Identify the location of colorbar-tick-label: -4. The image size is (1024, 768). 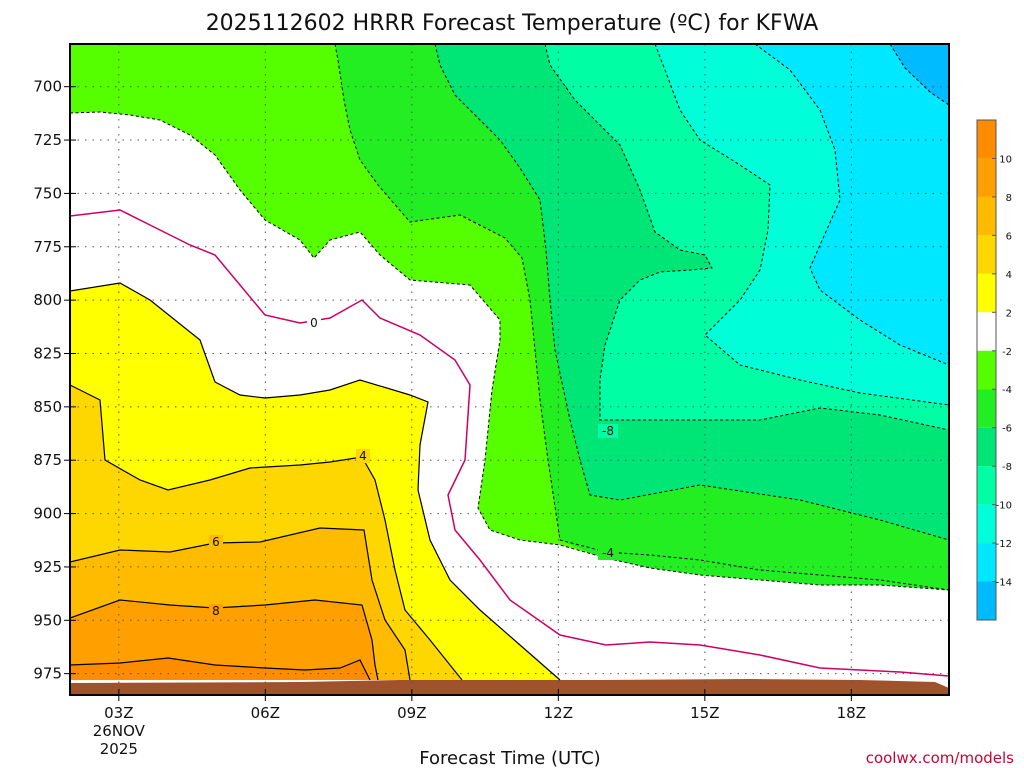
(1007, 390).